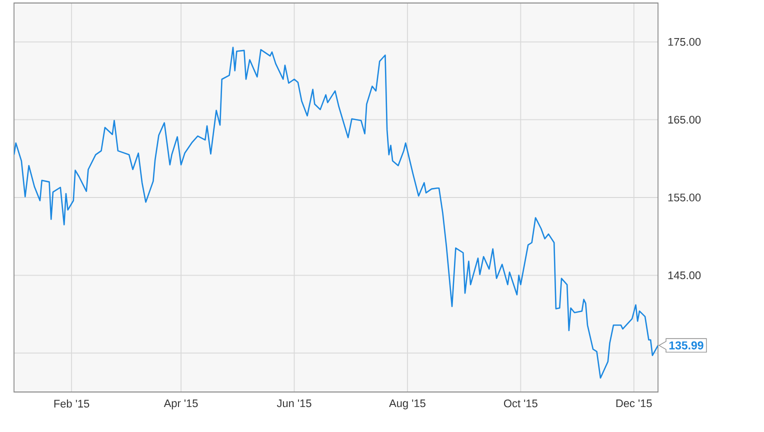 Image resolution: width=764 pixels, height=432 pixels. I want to click on x-tick-label: Jun '15, so click(294, 404).